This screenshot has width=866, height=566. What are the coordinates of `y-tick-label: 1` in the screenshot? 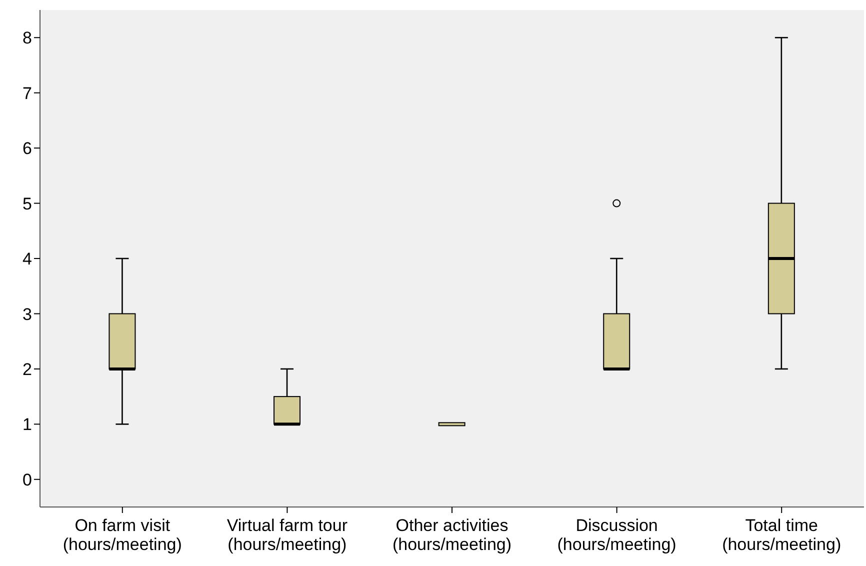 It's located at (27, 424).